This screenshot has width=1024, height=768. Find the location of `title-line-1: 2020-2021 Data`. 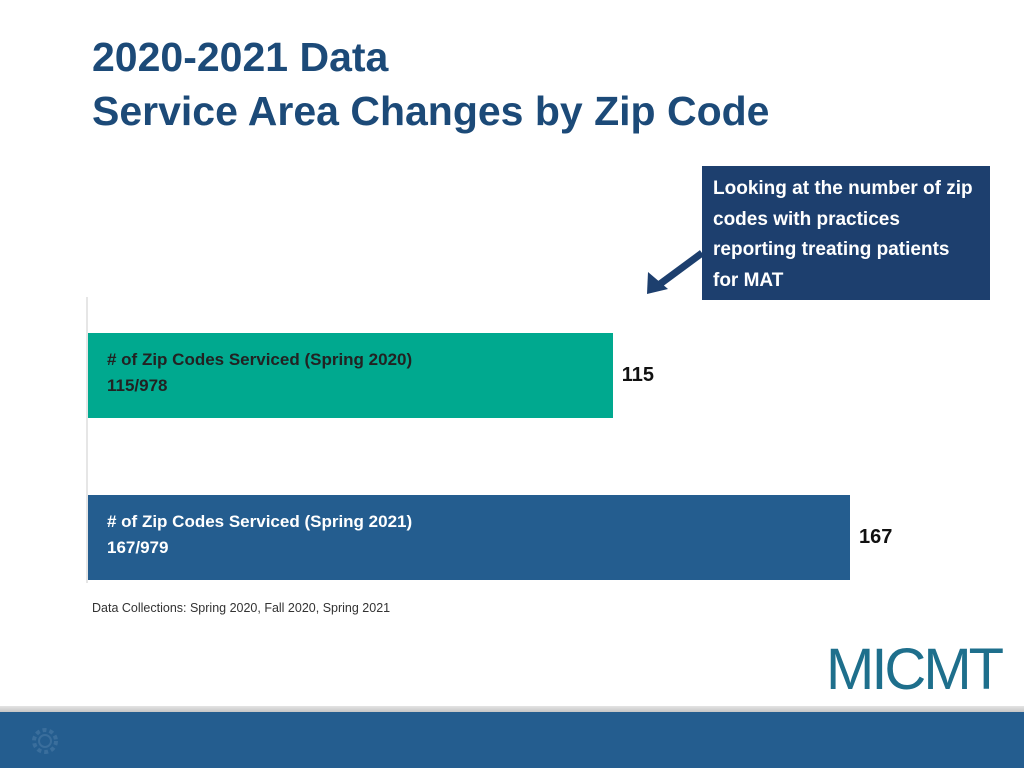

title-line-1: 2020-2021 Data is located at coordinates (240, 57).